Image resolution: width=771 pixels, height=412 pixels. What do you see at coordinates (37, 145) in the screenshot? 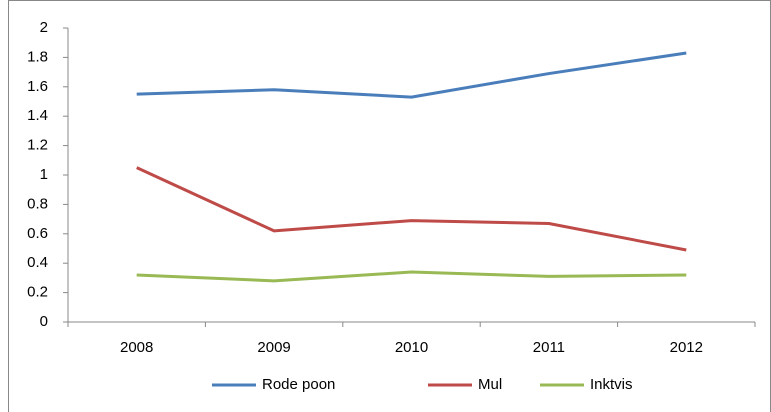
I see `y-tick-label: 1.2` at bounding box center [37, 145].